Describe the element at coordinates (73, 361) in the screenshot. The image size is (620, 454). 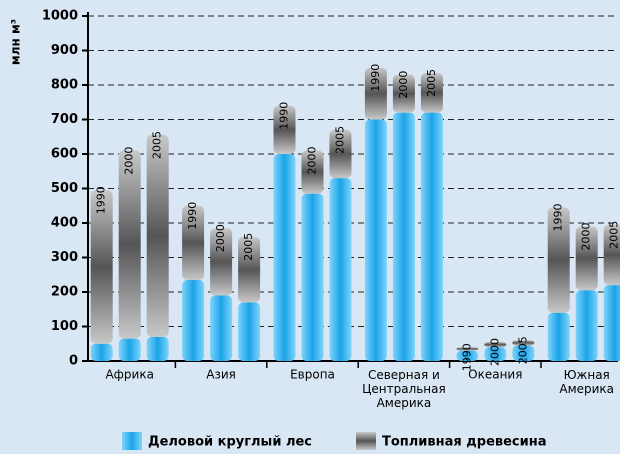
I see `y-tick-label: 0` at that location.